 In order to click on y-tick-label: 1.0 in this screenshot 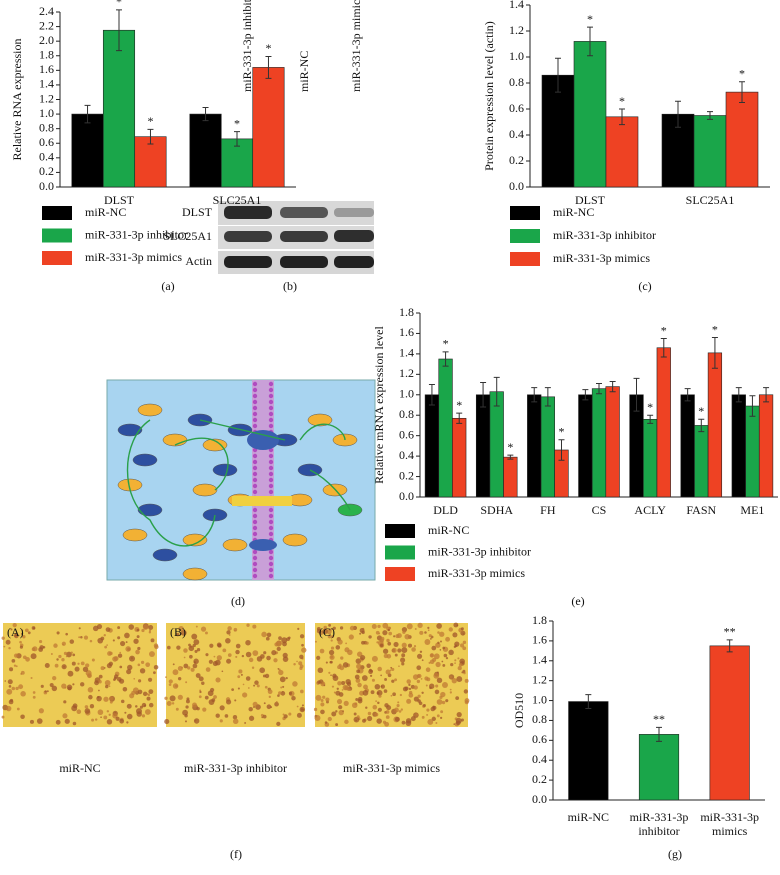, I will do `click(539, 699)`.